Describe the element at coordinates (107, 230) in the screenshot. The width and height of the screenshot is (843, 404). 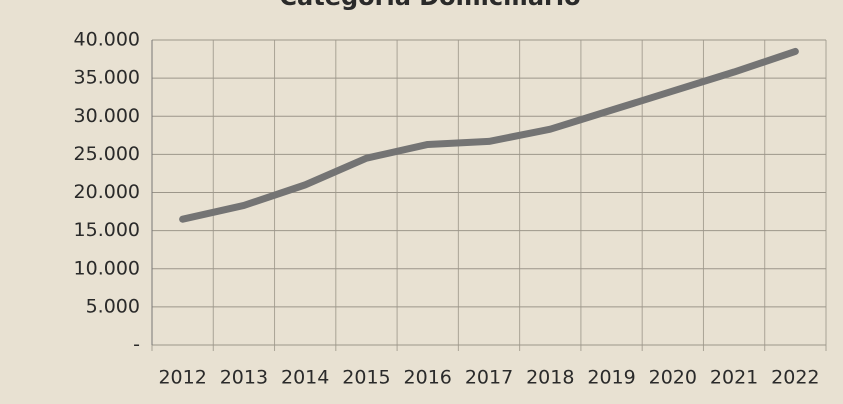
I see `y-tick-label: 15.000` at that location.